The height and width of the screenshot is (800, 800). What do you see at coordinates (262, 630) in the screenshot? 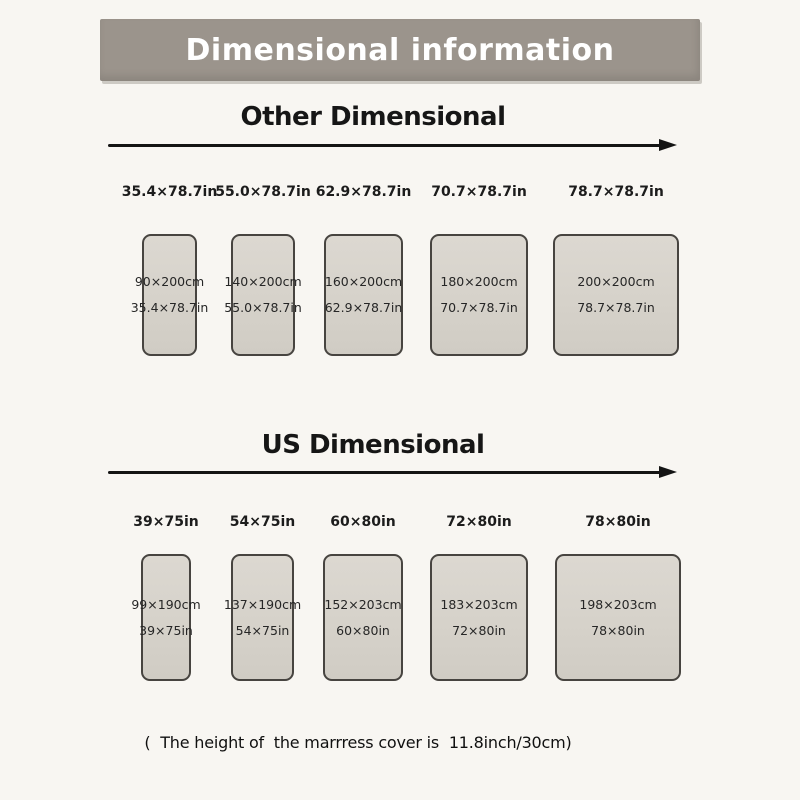
I see `dimension-inch: 54×75in` at bounding box center [262, 630].